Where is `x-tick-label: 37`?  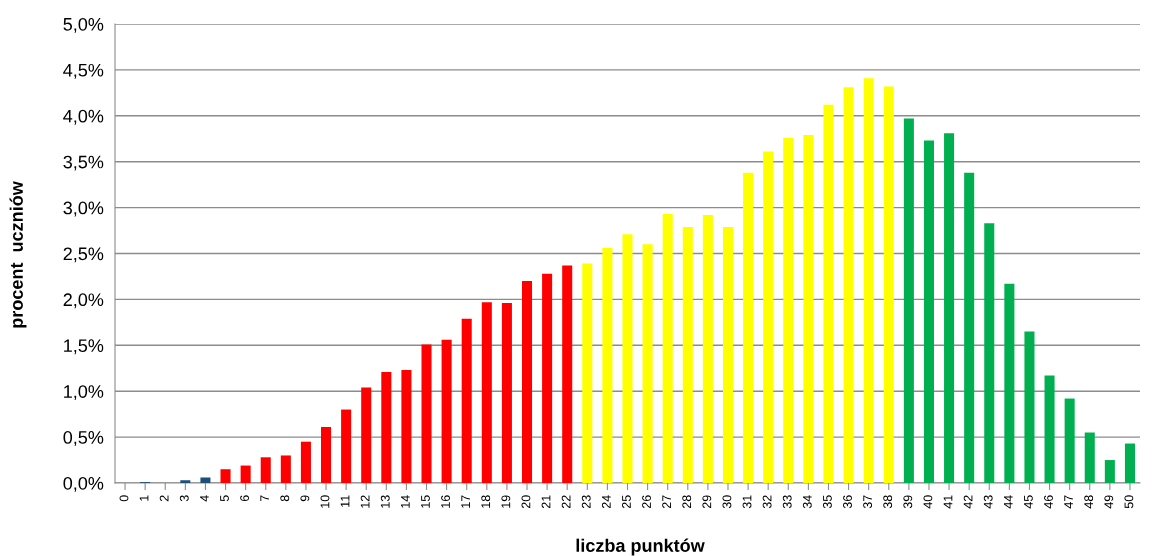
x-tick-label: 37 is located at coordinates (868, 502).